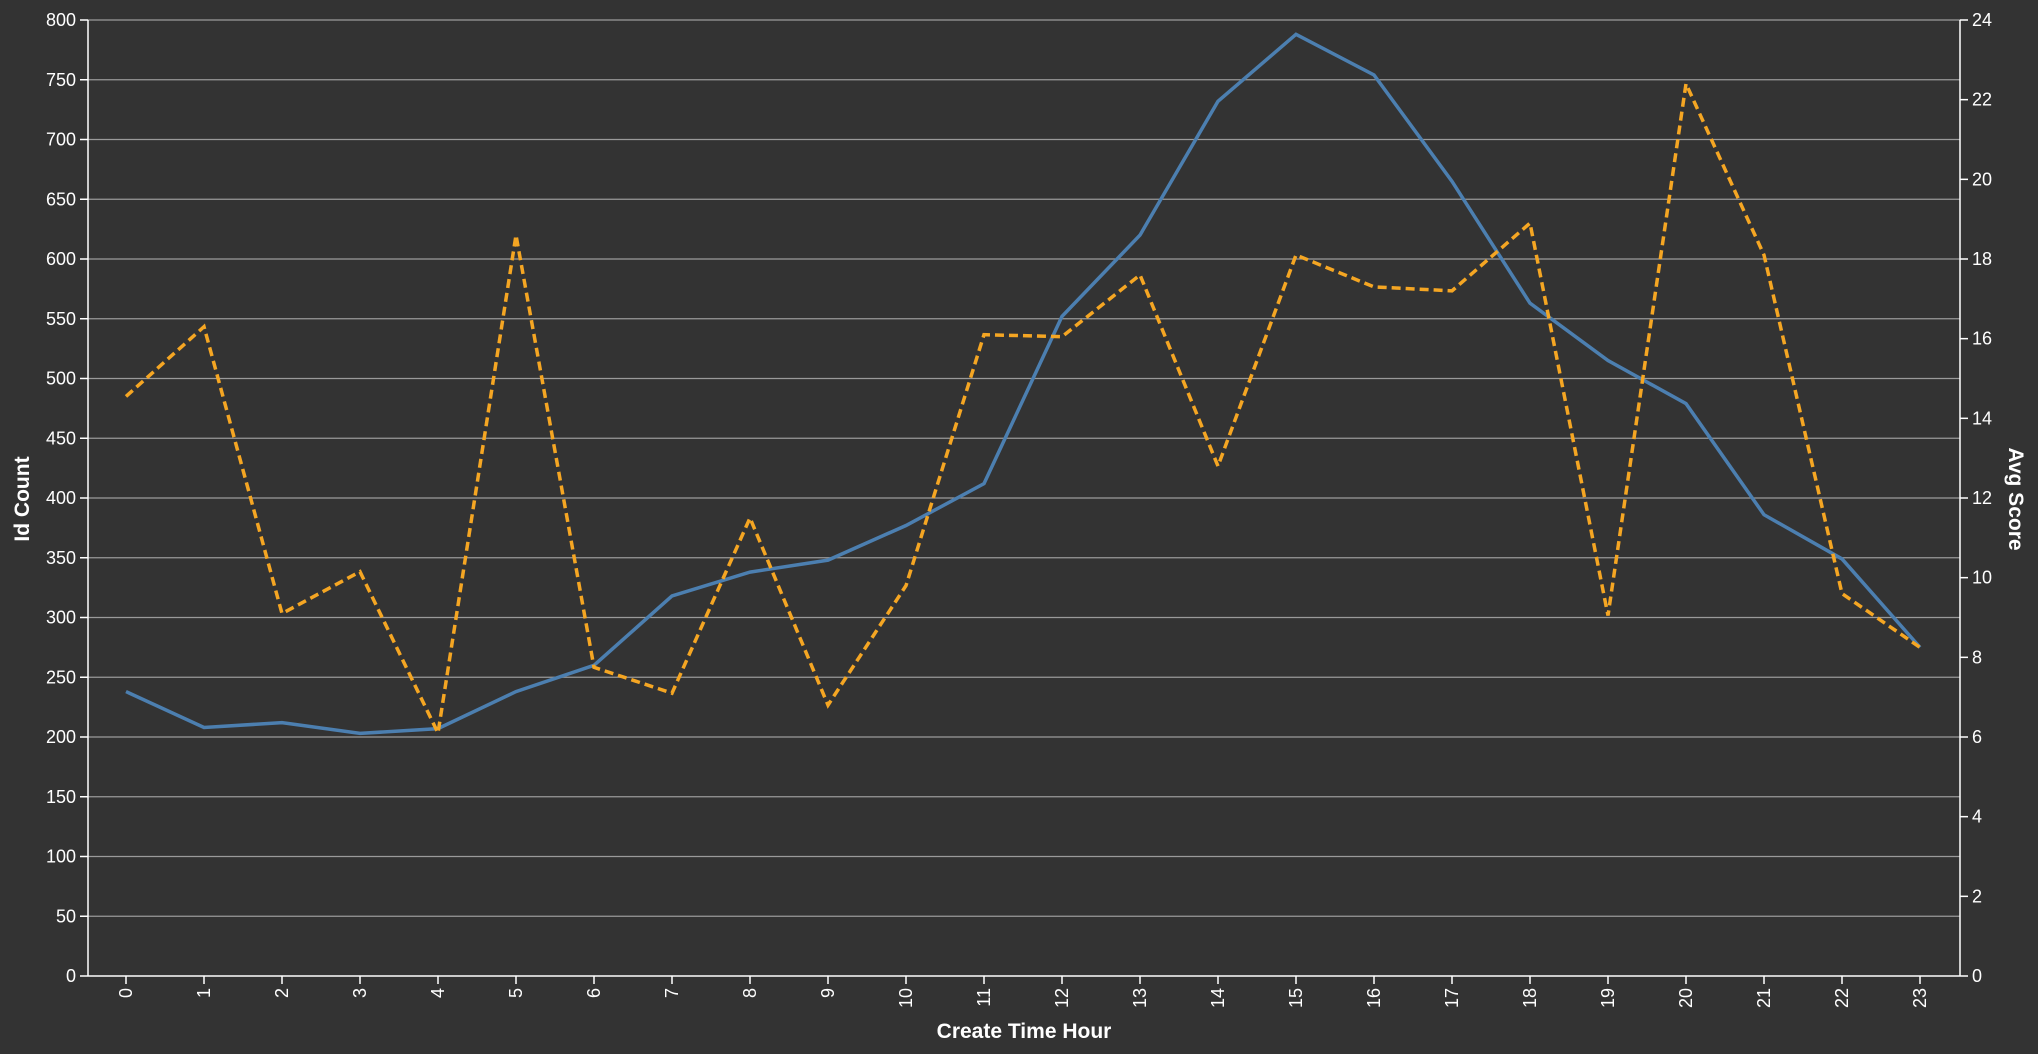 This screenshot has height=1054, width=2038. I want to click on x-tick-label: 9, so click(828, 993).